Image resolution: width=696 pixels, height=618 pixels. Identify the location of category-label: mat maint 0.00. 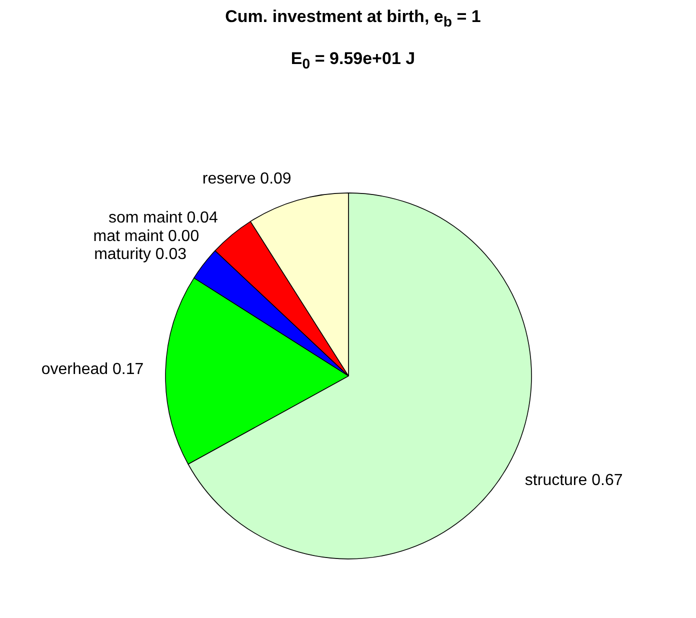
(146, 236).